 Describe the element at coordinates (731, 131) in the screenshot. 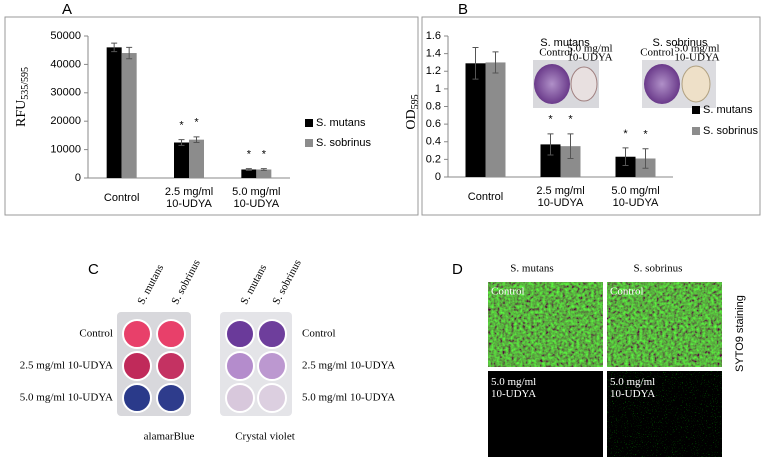

I see `legend-label: S. sobrinus` at that location.